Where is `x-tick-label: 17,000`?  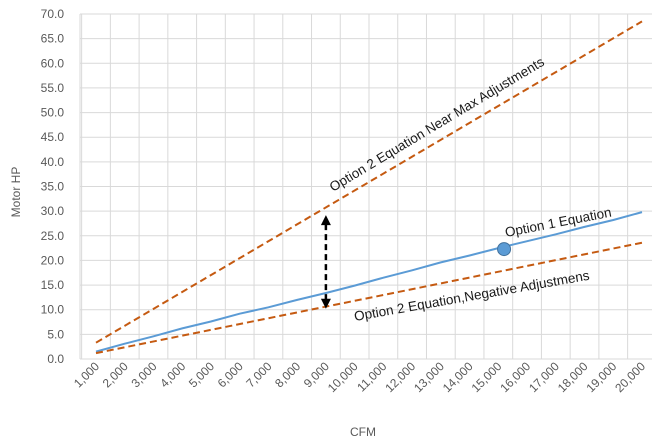 x-tick-label: 17,000 is located at coordinates (544, 377).